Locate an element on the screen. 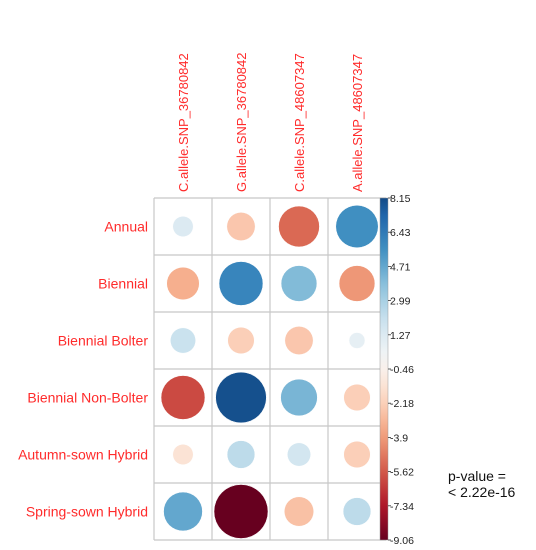  row-label: Biennial Non-Bolter is located at coordinates (87, 398).